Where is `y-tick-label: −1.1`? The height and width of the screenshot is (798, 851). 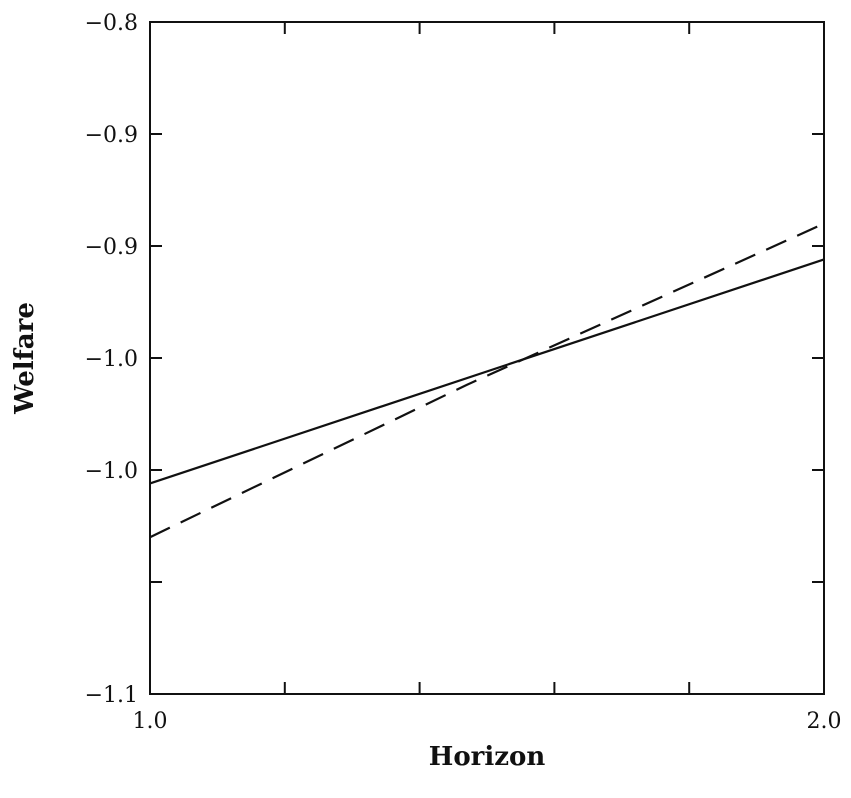
y-tick-label: −1.1 is located at coordinates (111, 695).